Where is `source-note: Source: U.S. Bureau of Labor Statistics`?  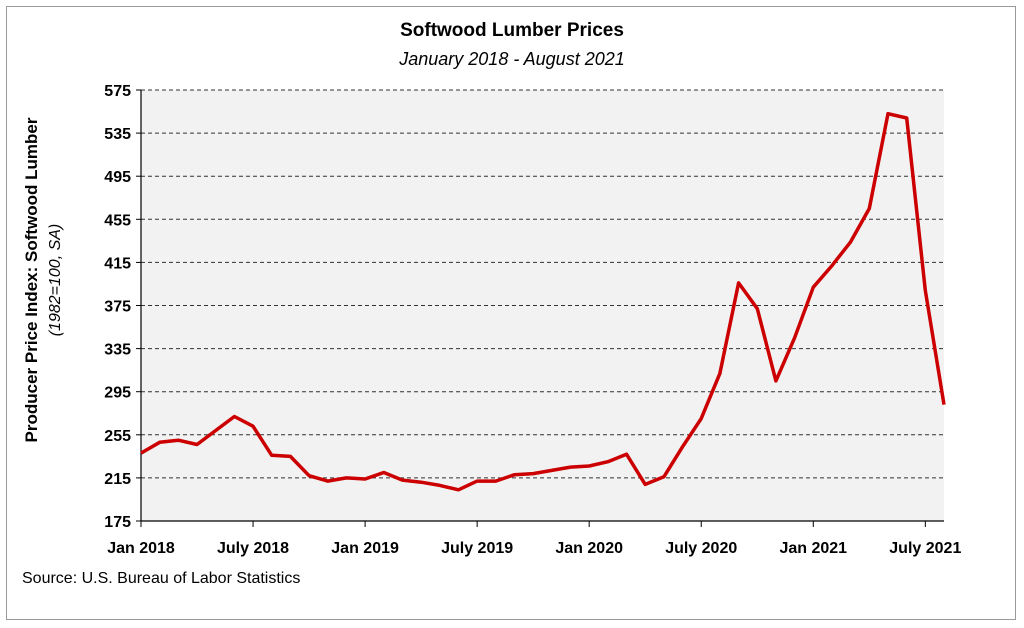 source-note: Source: U.S. Bureau of Labor Statistics is located at coordinates (161, 578).